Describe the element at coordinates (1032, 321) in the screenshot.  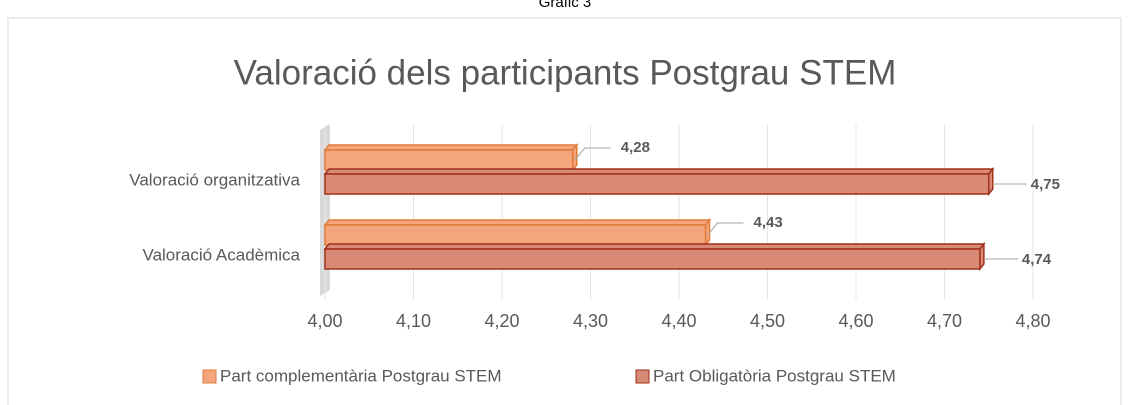
I see `x-tick-label: 4,80` at that location.